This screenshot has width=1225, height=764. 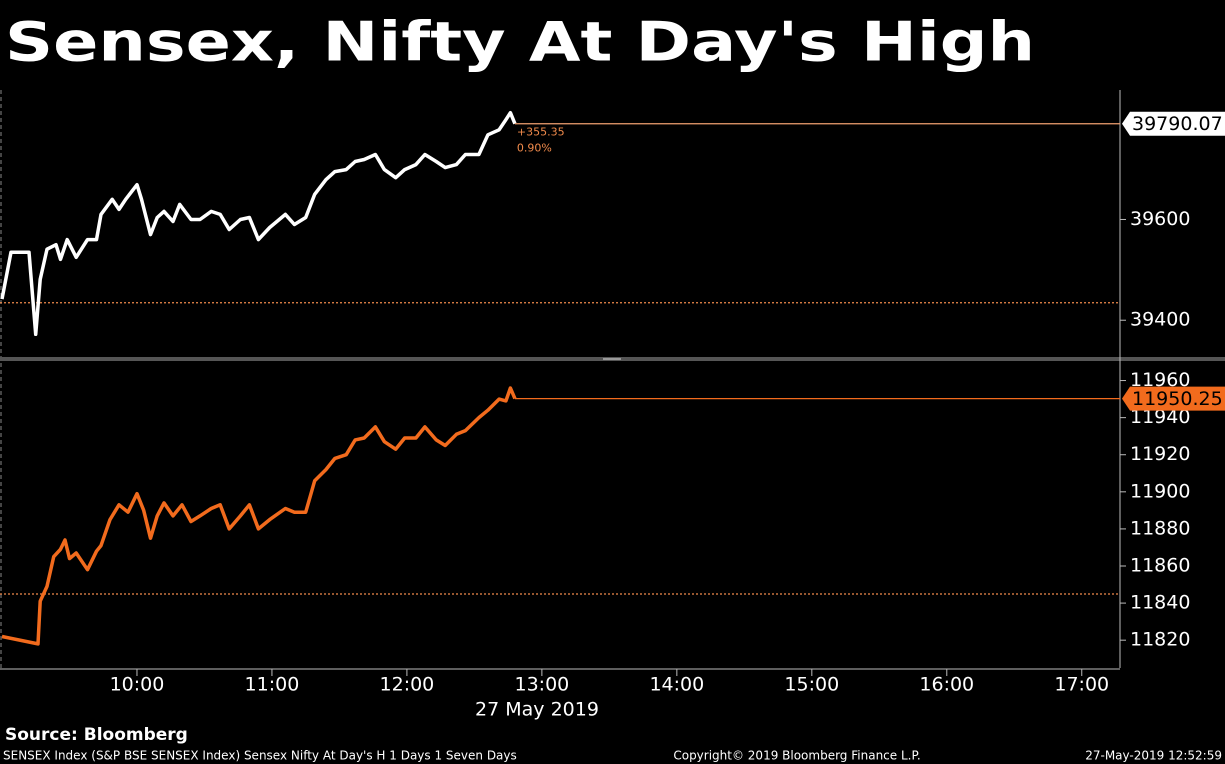 I want to click on y-tick-label: 11840, so click(x=1160, y=603).